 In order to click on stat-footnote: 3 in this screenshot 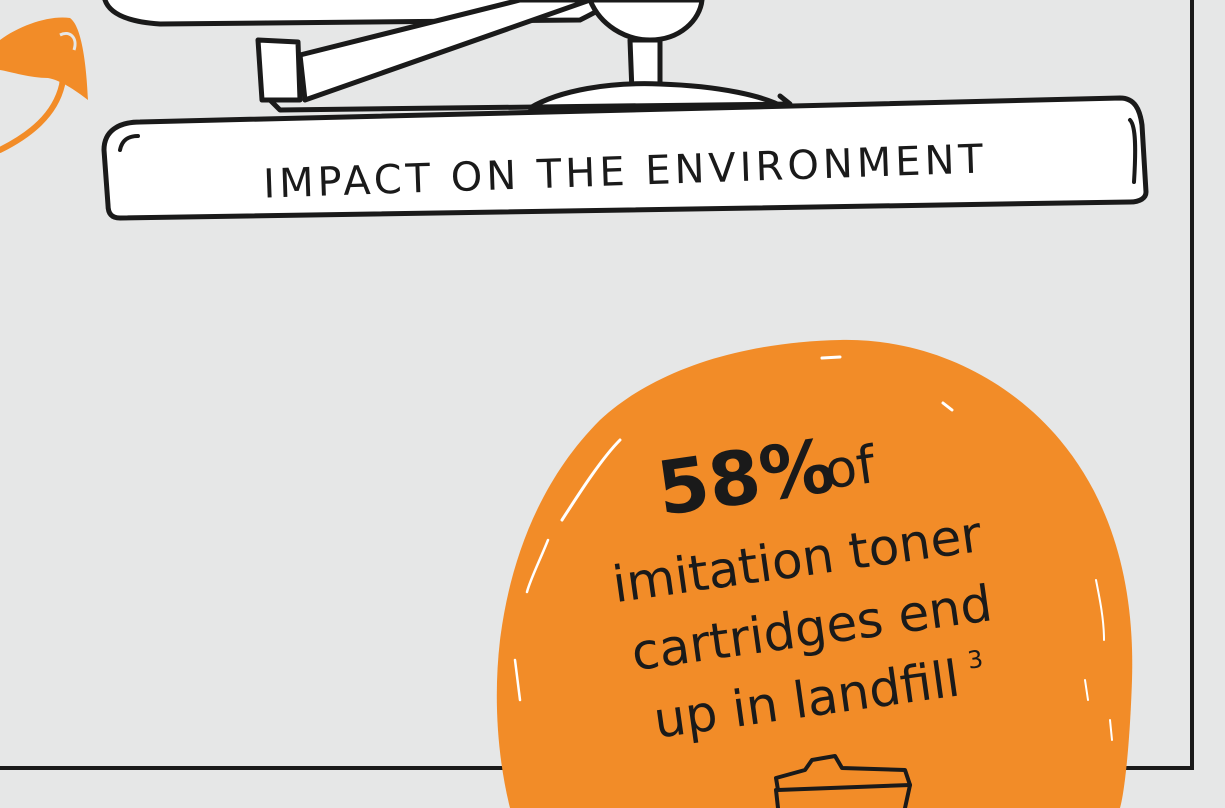, I will do `click(975, 660)`.